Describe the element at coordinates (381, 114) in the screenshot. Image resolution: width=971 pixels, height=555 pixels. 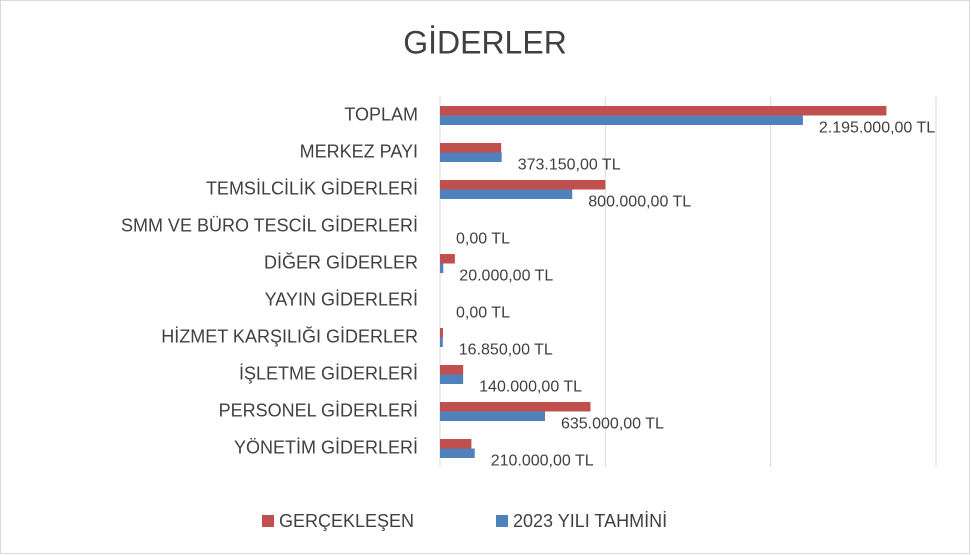
I see `y-tick-label: TOPLAM` at that location.